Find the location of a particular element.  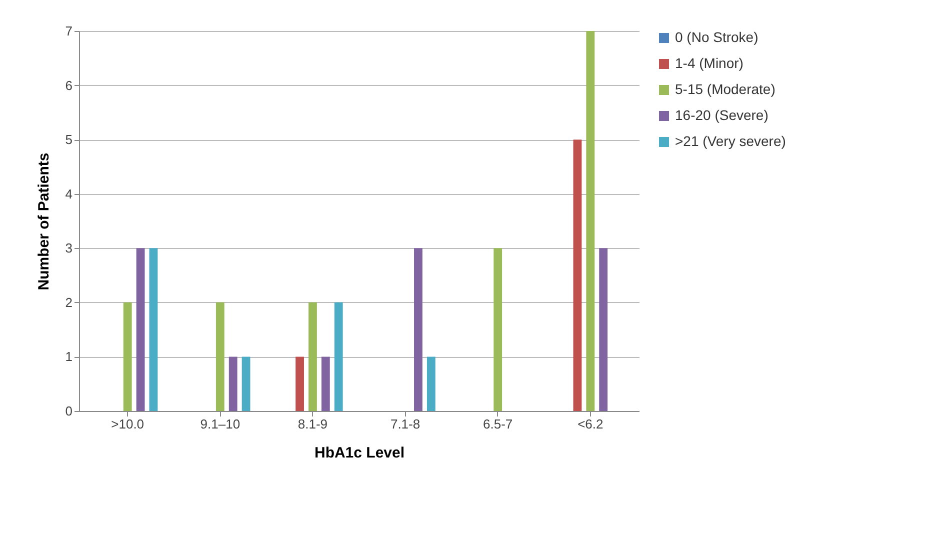

legend-label: >21 (Very severe) is located at coordinates (730, 141).